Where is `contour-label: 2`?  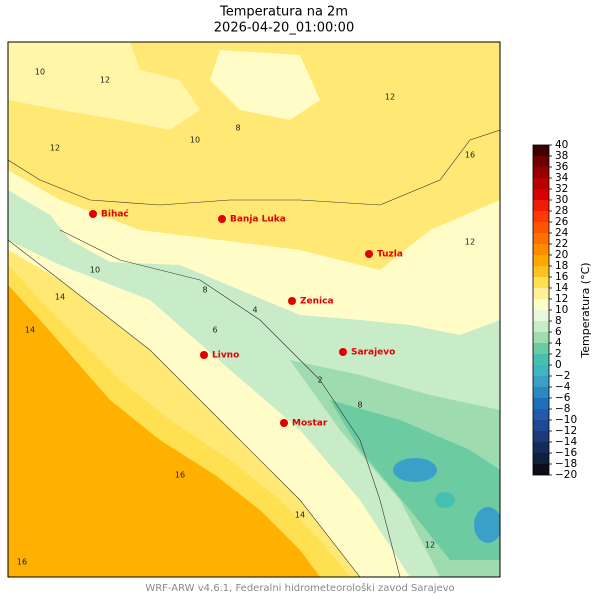
contour-label: 2 is located at coordinates (319, 380).